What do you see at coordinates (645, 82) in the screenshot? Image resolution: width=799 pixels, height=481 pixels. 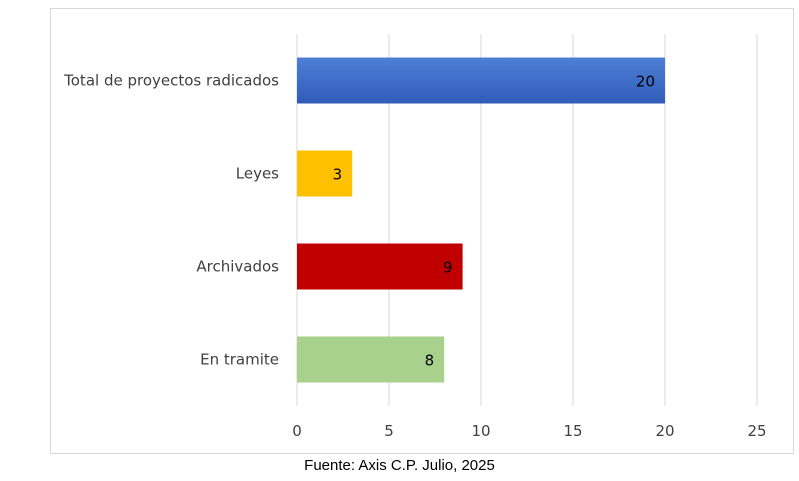 I see `data-label: 20` at bounding box center [645, 82].